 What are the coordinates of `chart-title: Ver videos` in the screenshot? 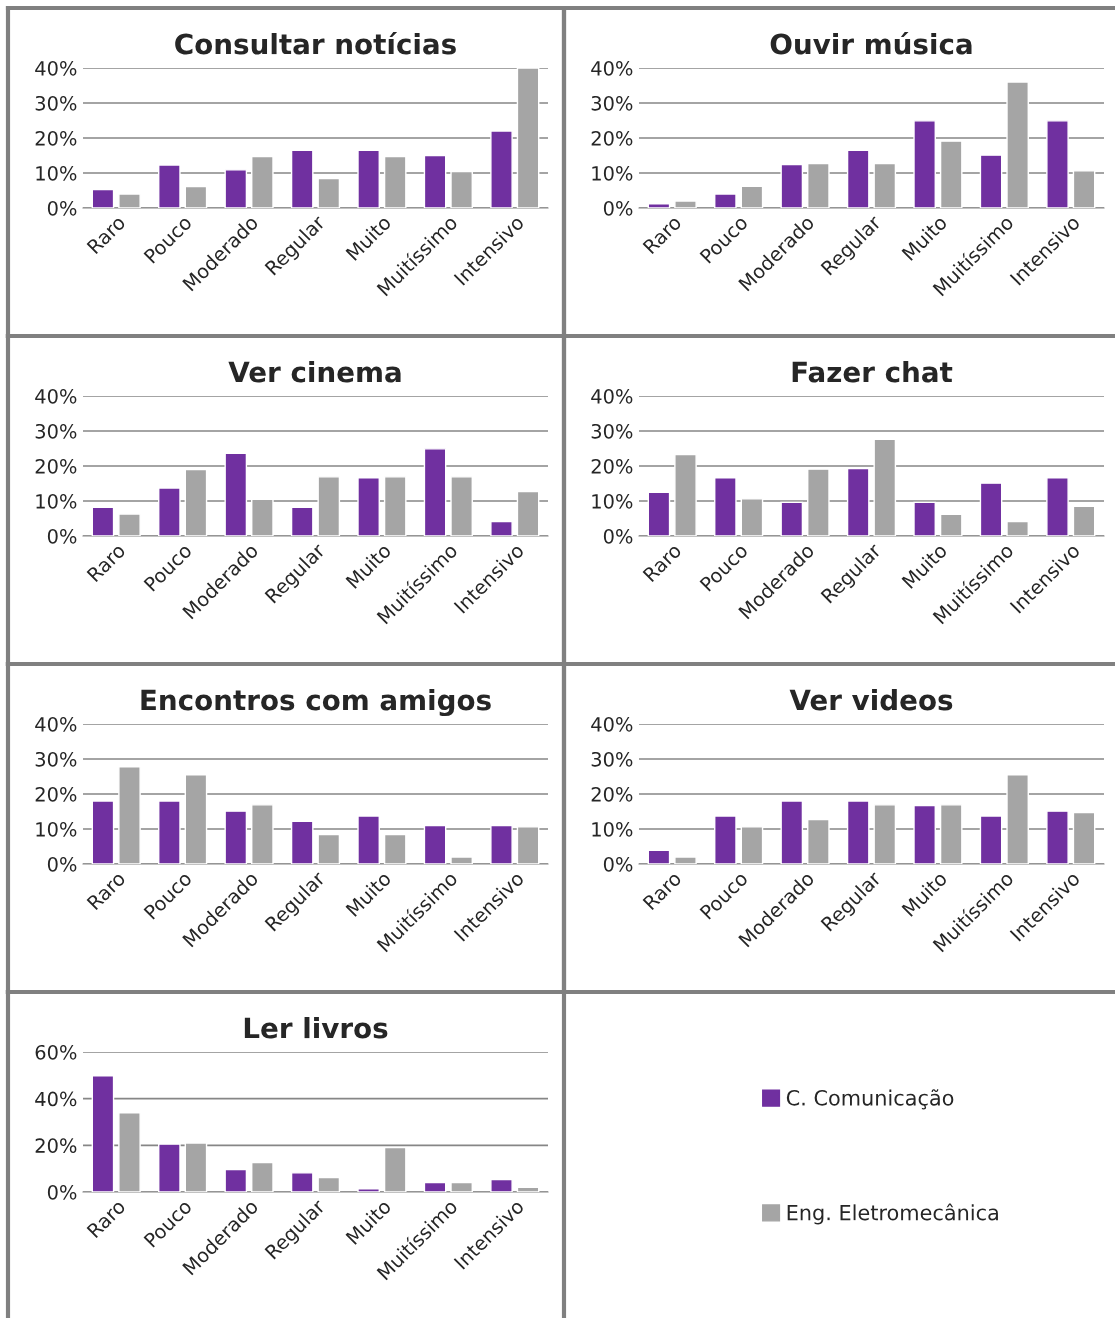 It's located at (871, 700).